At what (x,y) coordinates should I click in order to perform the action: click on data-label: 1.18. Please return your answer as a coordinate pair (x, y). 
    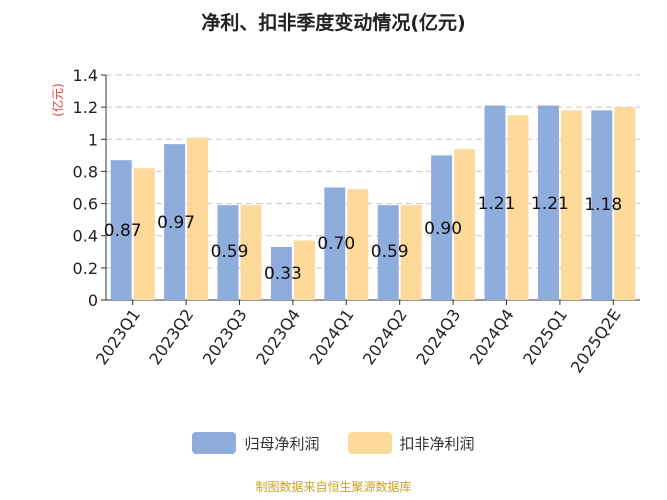
    Looking at the image, I should click on (603, 205).